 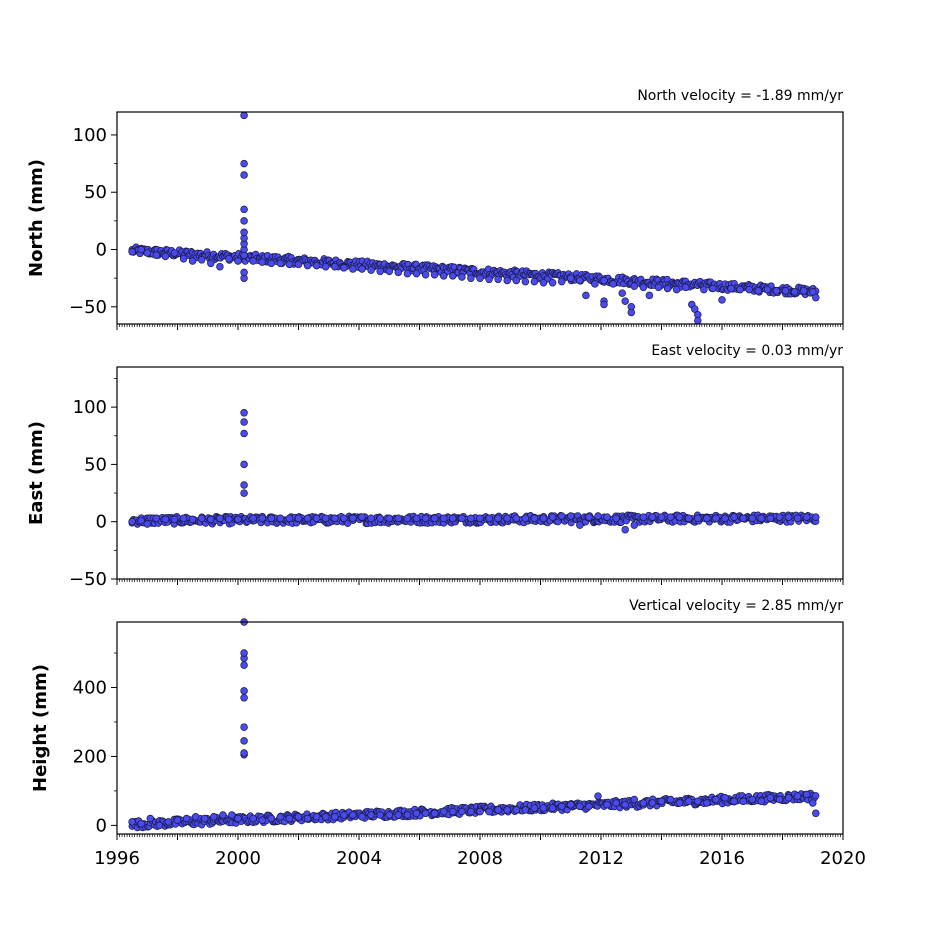 What do you see at coordinates (238, 858) in the screenshot?
I see `x-tick-label: 2000` at bounding box center [238, 858].